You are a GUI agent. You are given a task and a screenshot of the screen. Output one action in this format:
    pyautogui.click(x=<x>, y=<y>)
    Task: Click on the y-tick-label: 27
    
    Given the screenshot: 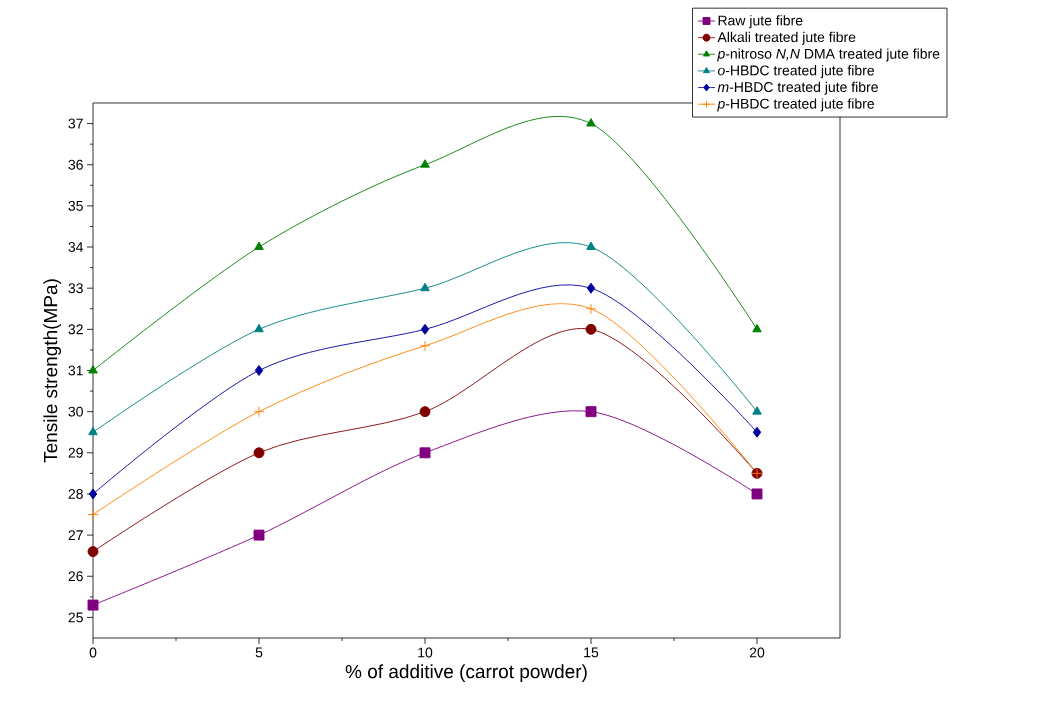 What is the action you would take?
    pyautogui.click(x=75, y=535)
    